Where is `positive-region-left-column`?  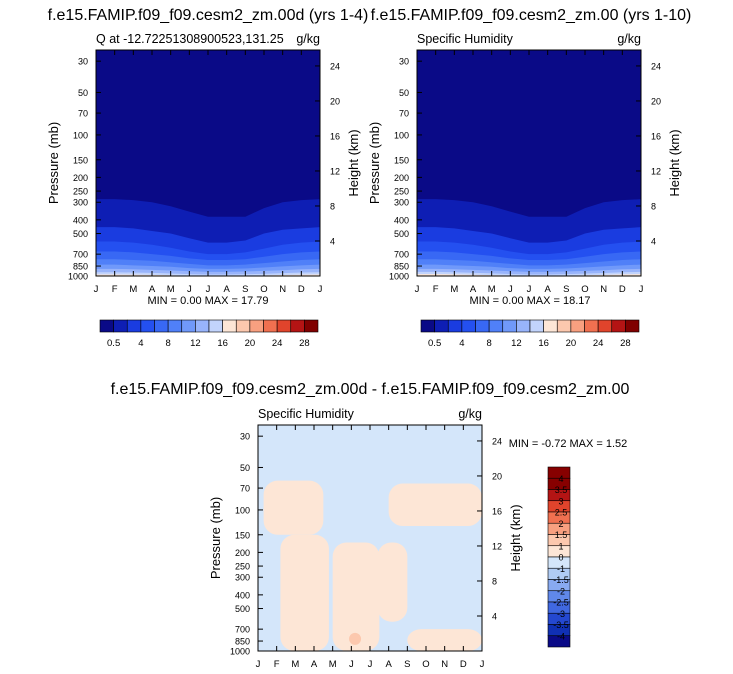
positive-region-left-column is located at coordinates (304, 592).